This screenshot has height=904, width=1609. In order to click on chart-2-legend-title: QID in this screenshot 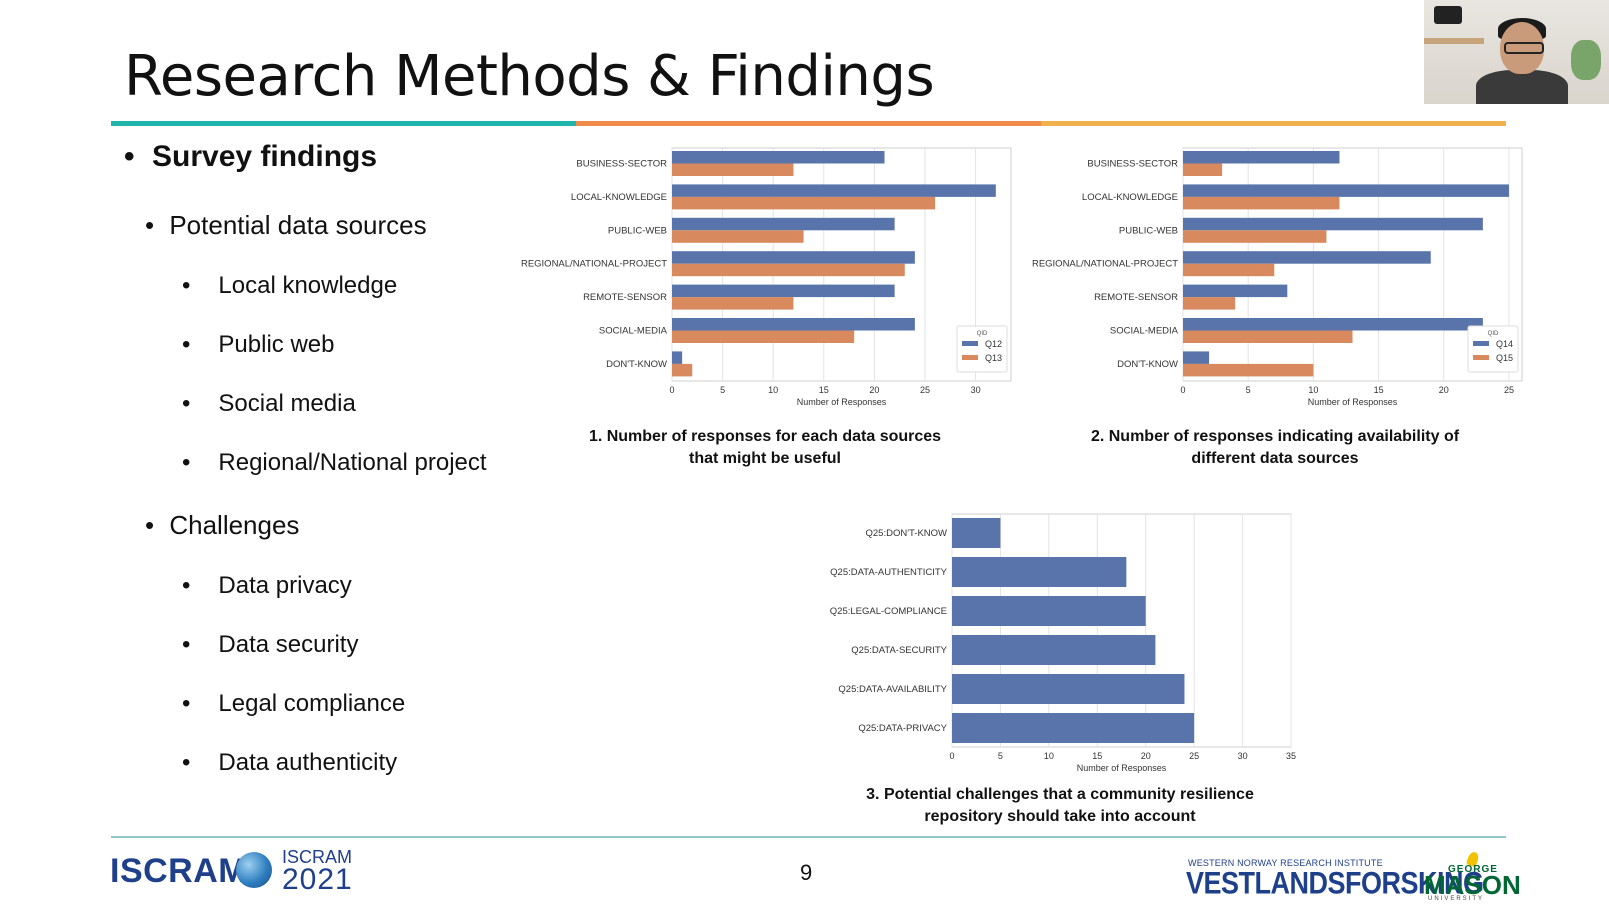, I will do `click(1493, 334)`.